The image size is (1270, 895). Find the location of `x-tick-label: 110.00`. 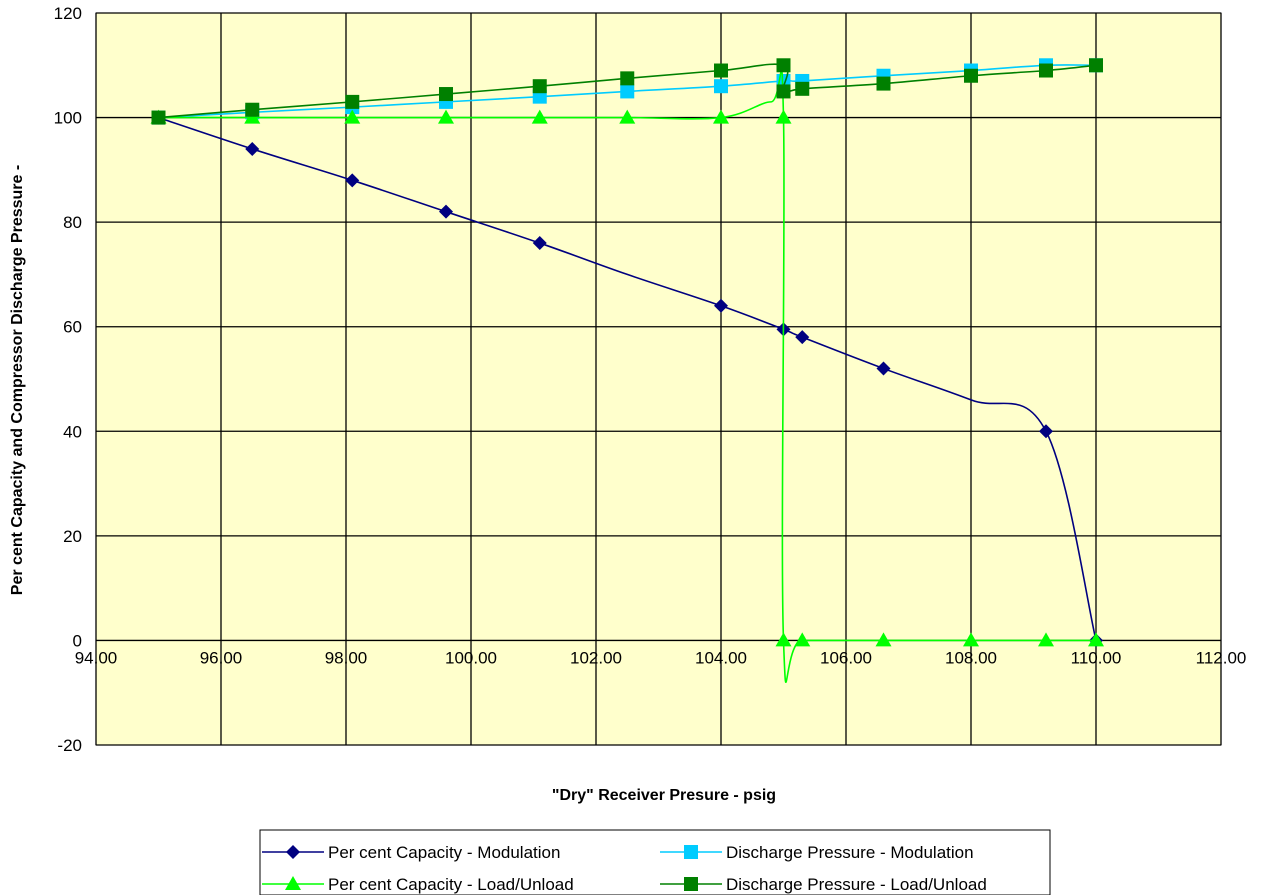

x-tick-label: 110.00 is located at coordinates (1096, 657).